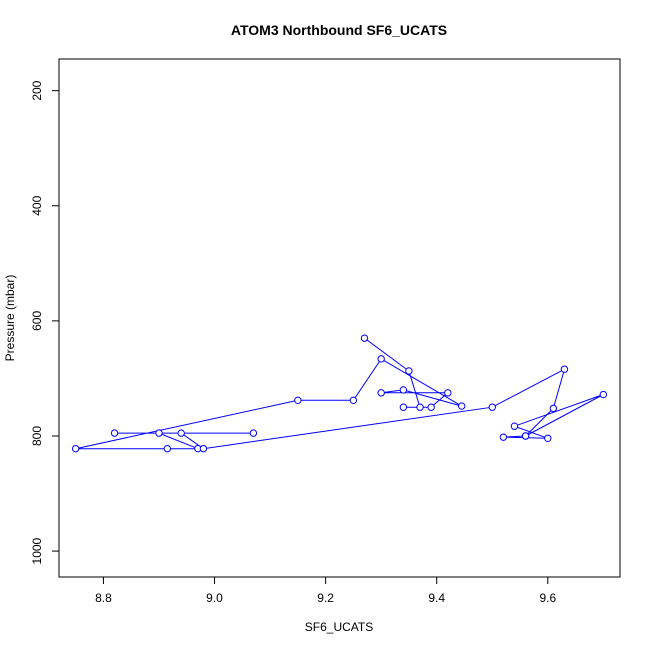  I want to click on x-axis: 8.8 9.0 9.2 9.4 9.6, so click(325, 590).